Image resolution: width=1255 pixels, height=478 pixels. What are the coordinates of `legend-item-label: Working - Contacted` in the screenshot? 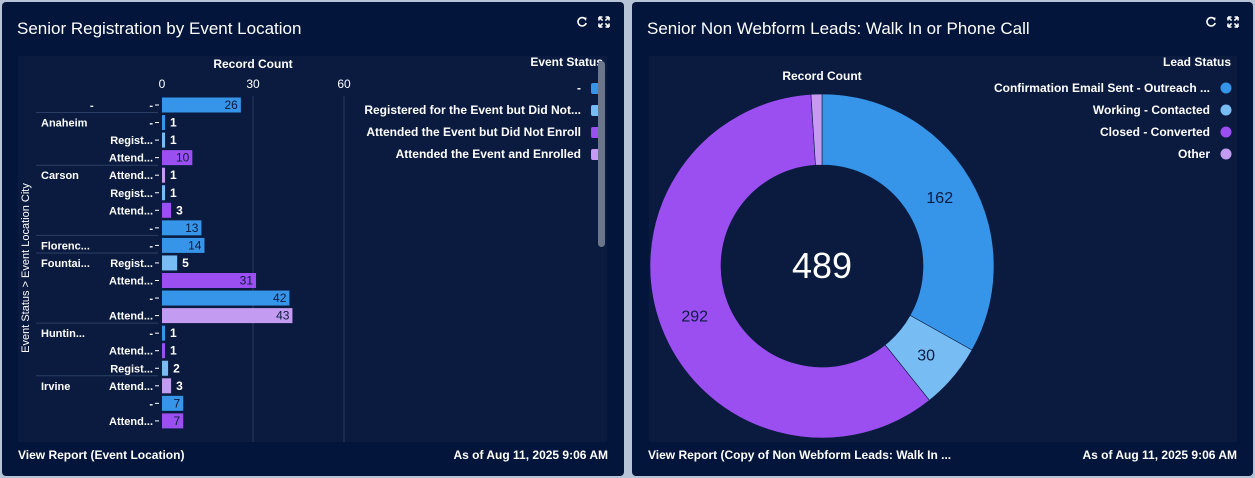 It's located at (1151, 110).